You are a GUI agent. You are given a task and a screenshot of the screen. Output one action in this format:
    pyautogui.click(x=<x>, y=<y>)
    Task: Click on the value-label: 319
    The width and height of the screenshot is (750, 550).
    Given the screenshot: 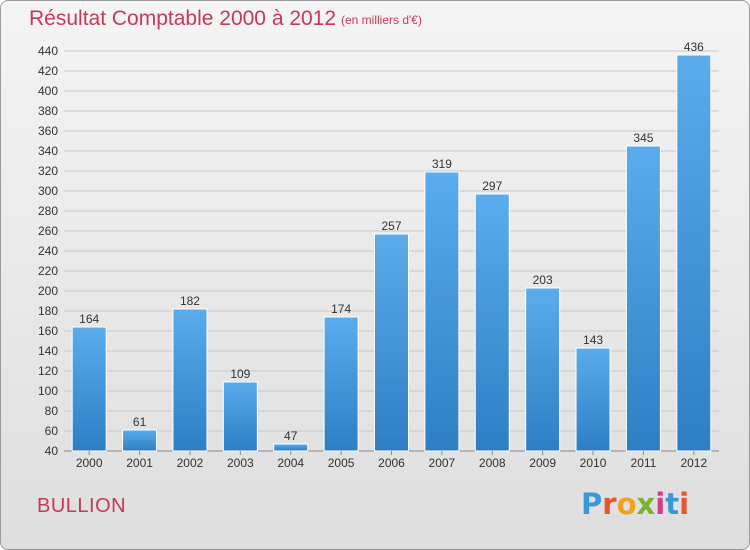 What is the action you would take?
    pyautogui.click(x=442, y=164)
    